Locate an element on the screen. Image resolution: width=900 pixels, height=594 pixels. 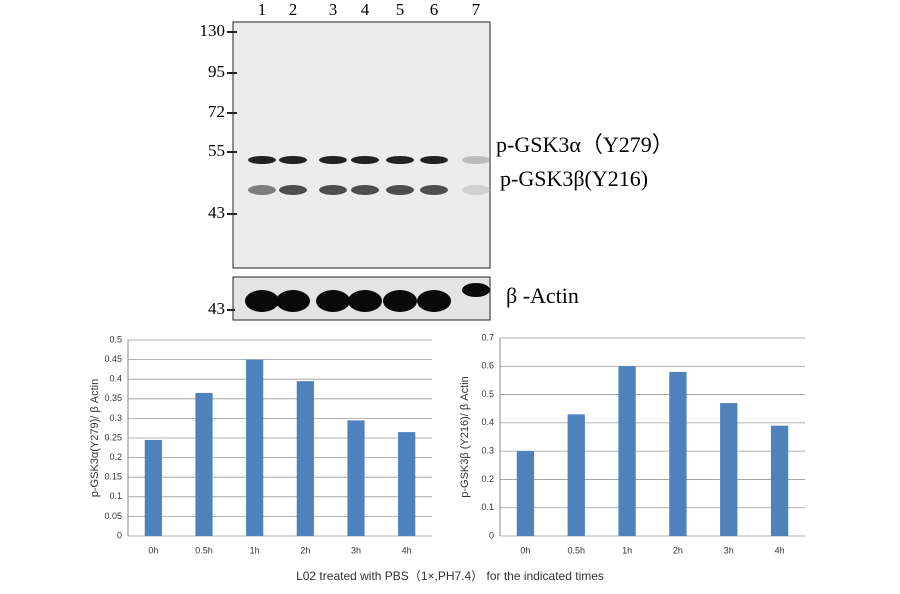
marker-label: 130 is located at coordinates (213, 30).